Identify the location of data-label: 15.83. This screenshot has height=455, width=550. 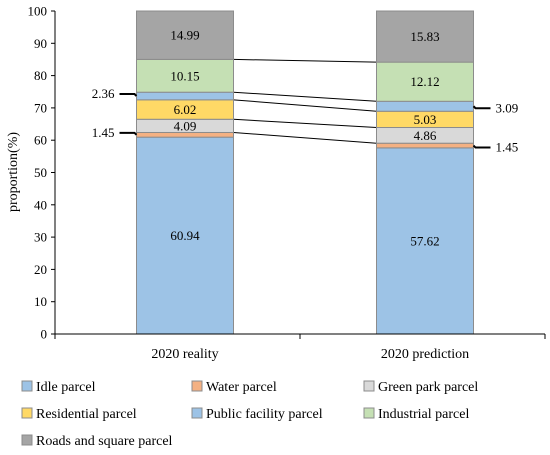
(424, 36).